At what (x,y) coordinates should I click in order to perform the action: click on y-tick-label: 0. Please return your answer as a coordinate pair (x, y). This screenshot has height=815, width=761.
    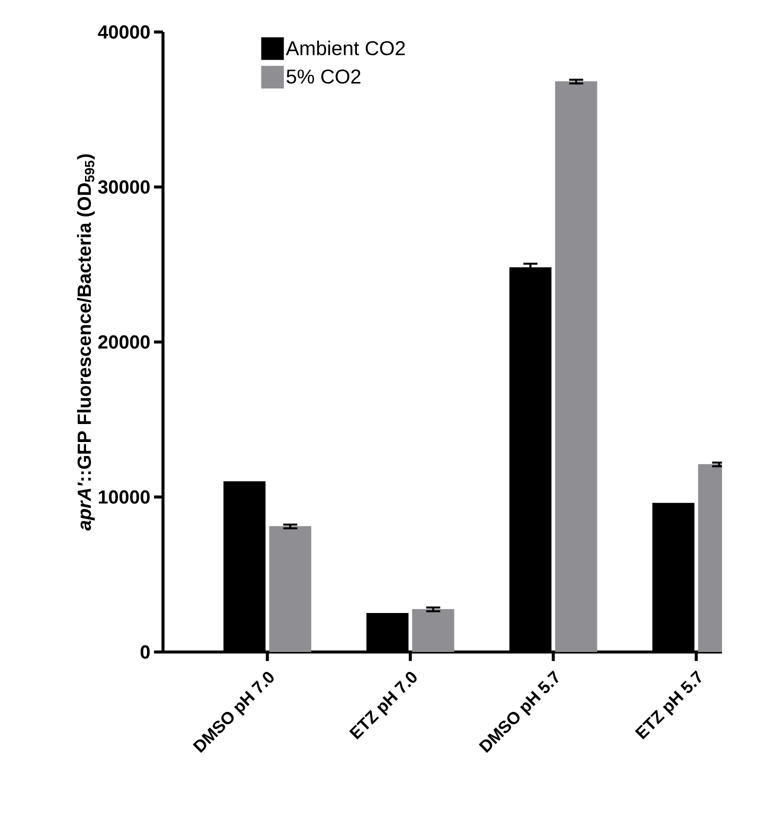
    Looking at the image, I should click on (145, 652).